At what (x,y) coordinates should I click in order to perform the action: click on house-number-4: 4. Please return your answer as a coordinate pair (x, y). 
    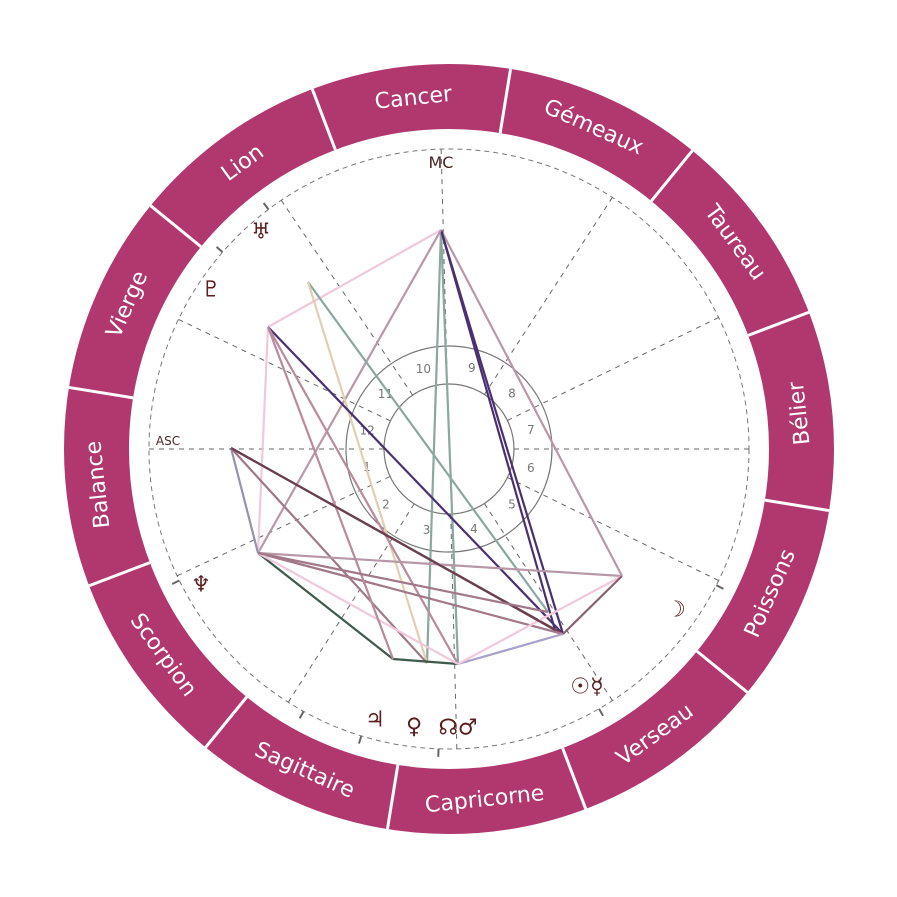
    Looking at the image, I should click on (474, 529).